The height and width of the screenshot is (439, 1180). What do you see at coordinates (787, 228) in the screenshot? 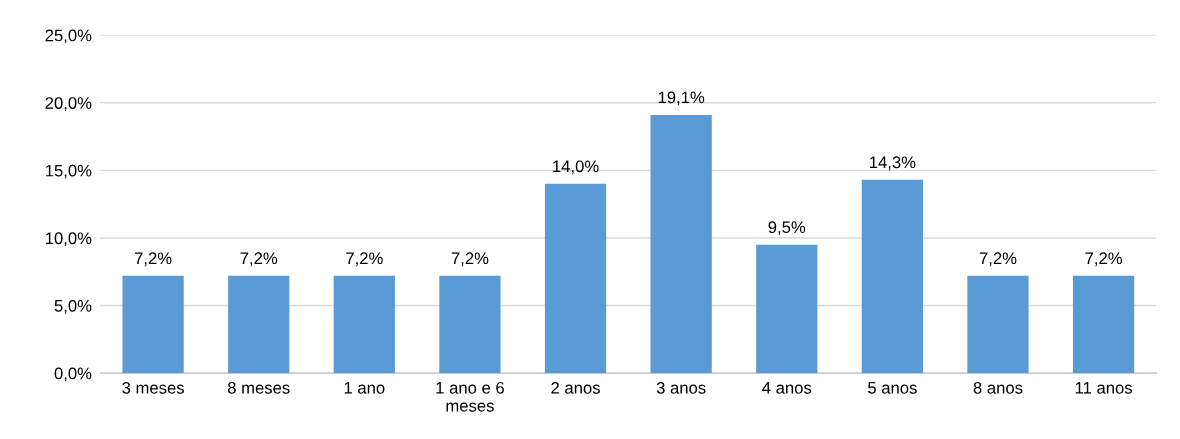
I see `data-label: 9,5%` at bounding box center [787, 228].